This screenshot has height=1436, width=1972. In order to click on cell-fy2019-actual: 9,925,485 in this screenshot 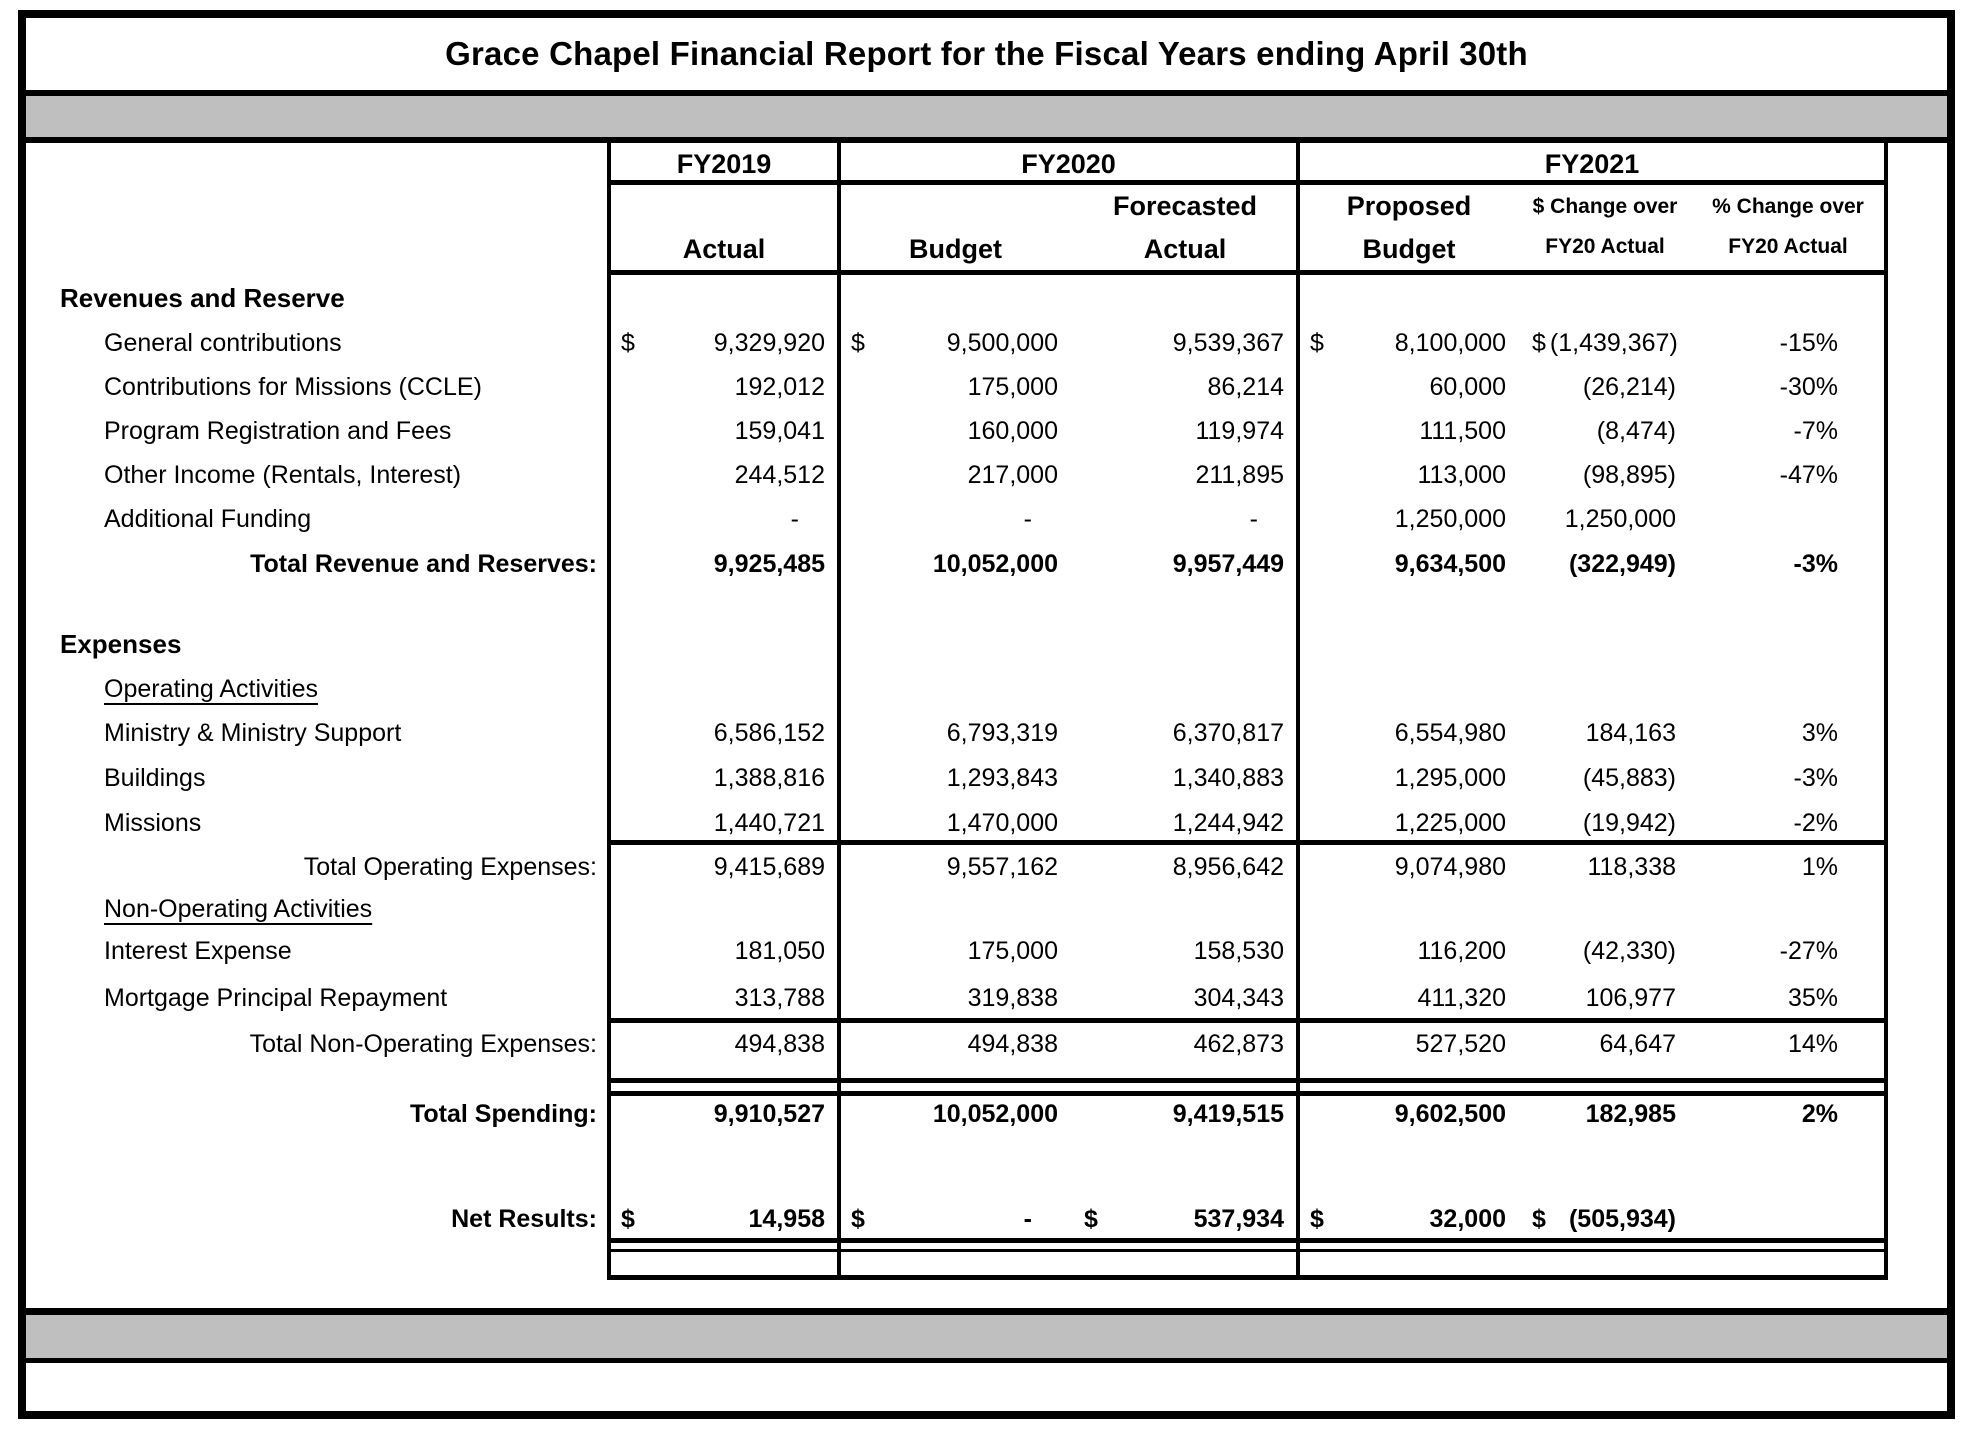, I will do `click(724, 564)`.